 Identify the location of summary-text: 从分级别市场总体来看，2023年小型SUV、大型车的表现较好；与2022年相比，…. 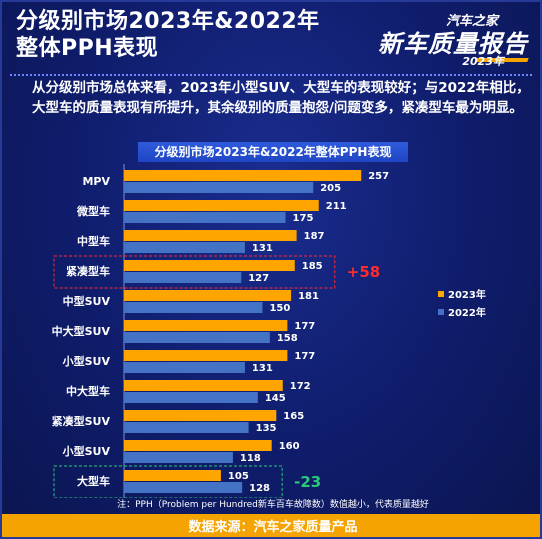
(281, 98).